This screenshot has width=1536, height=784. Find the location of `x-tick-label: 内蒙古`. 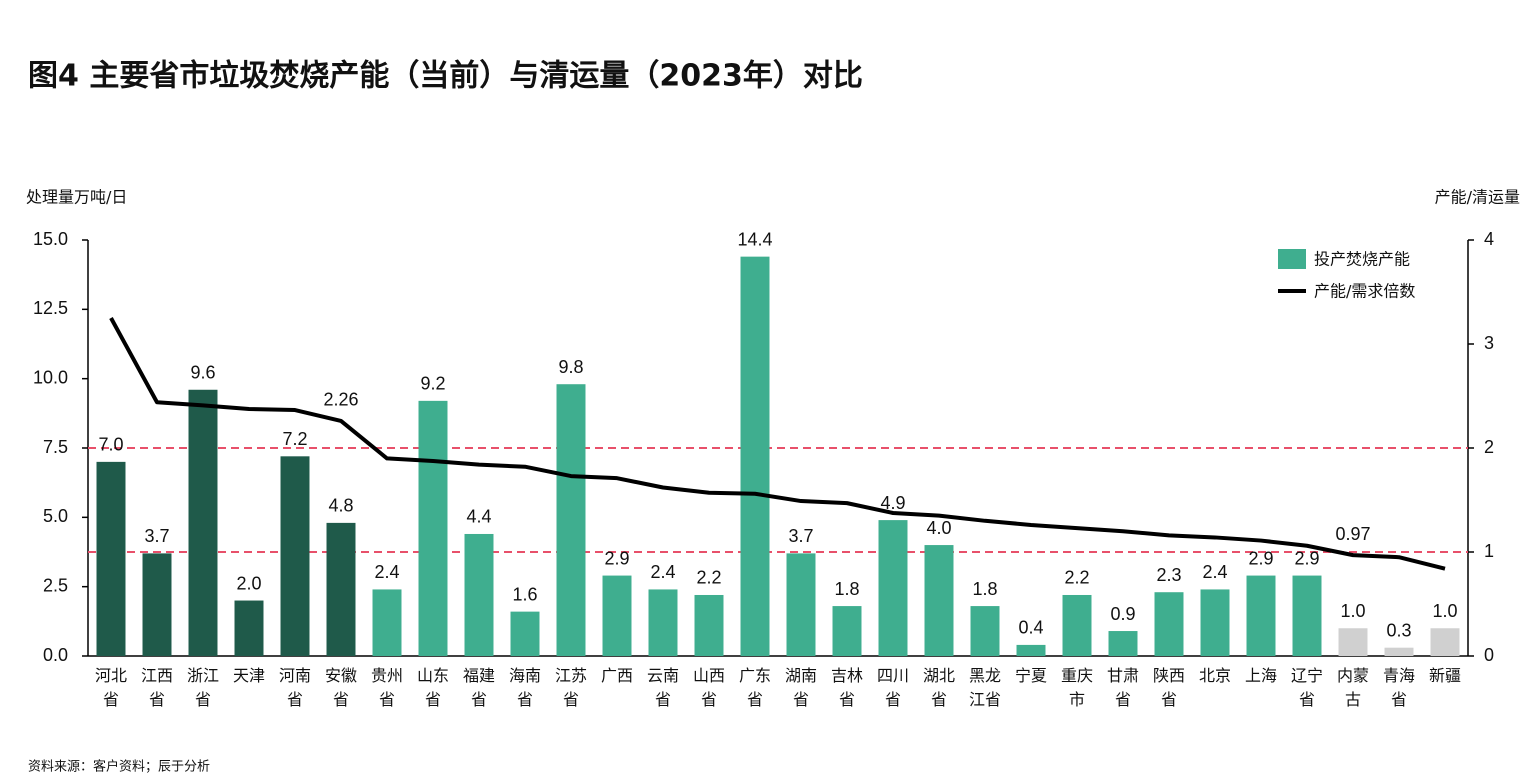

x-tick-label: 内蒙古 is located at coordinates (1353, 687).